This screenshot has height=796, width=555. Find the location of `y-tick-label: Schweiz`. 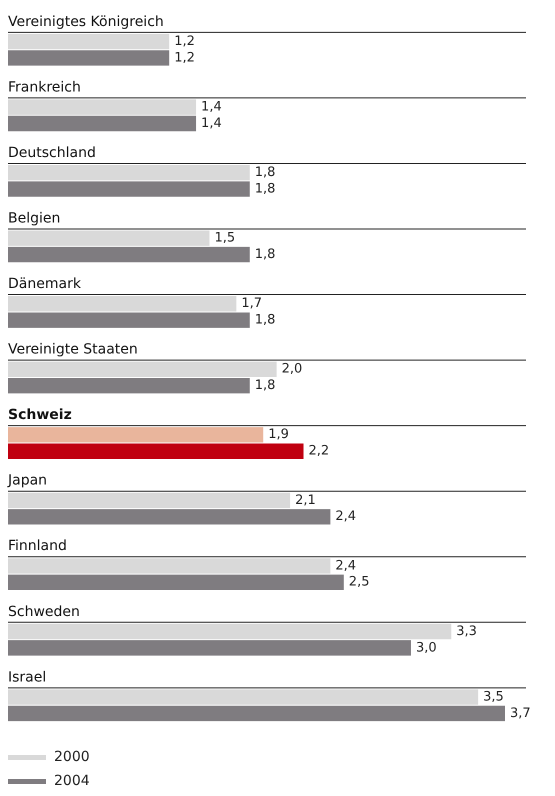

y-tick-label: Schweiz is located at coordinates (40, 415).